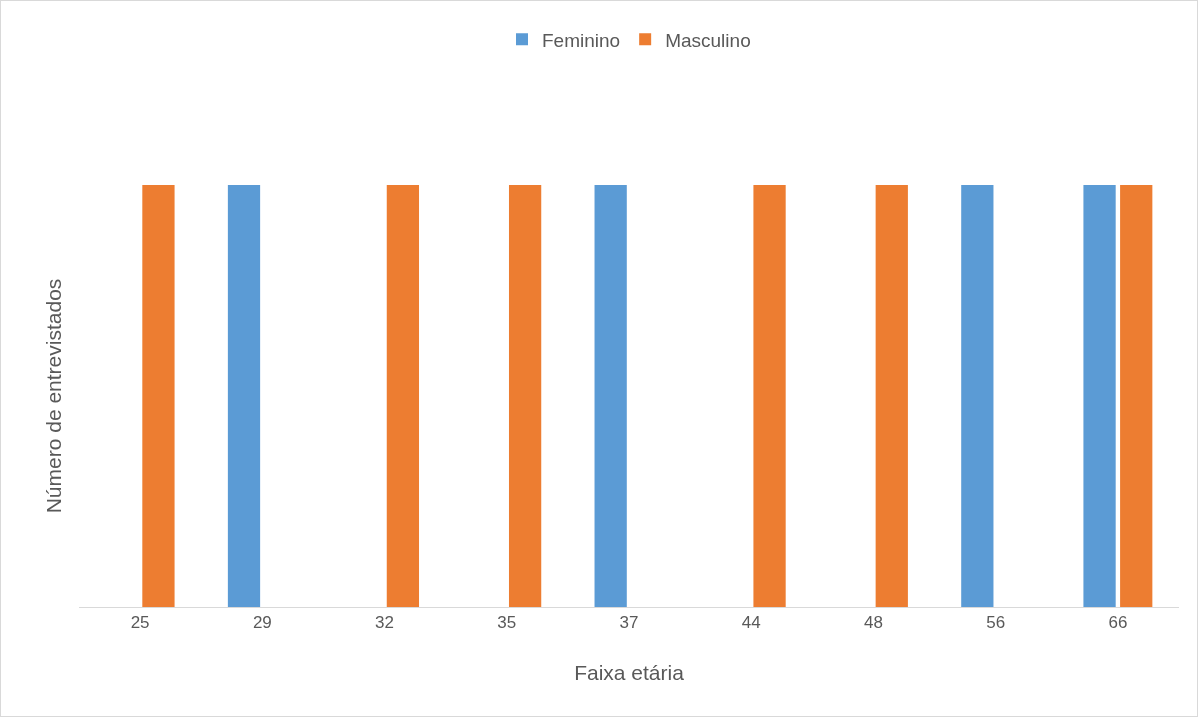  I want to click on x-tick-label: 56, so click(996, 623).